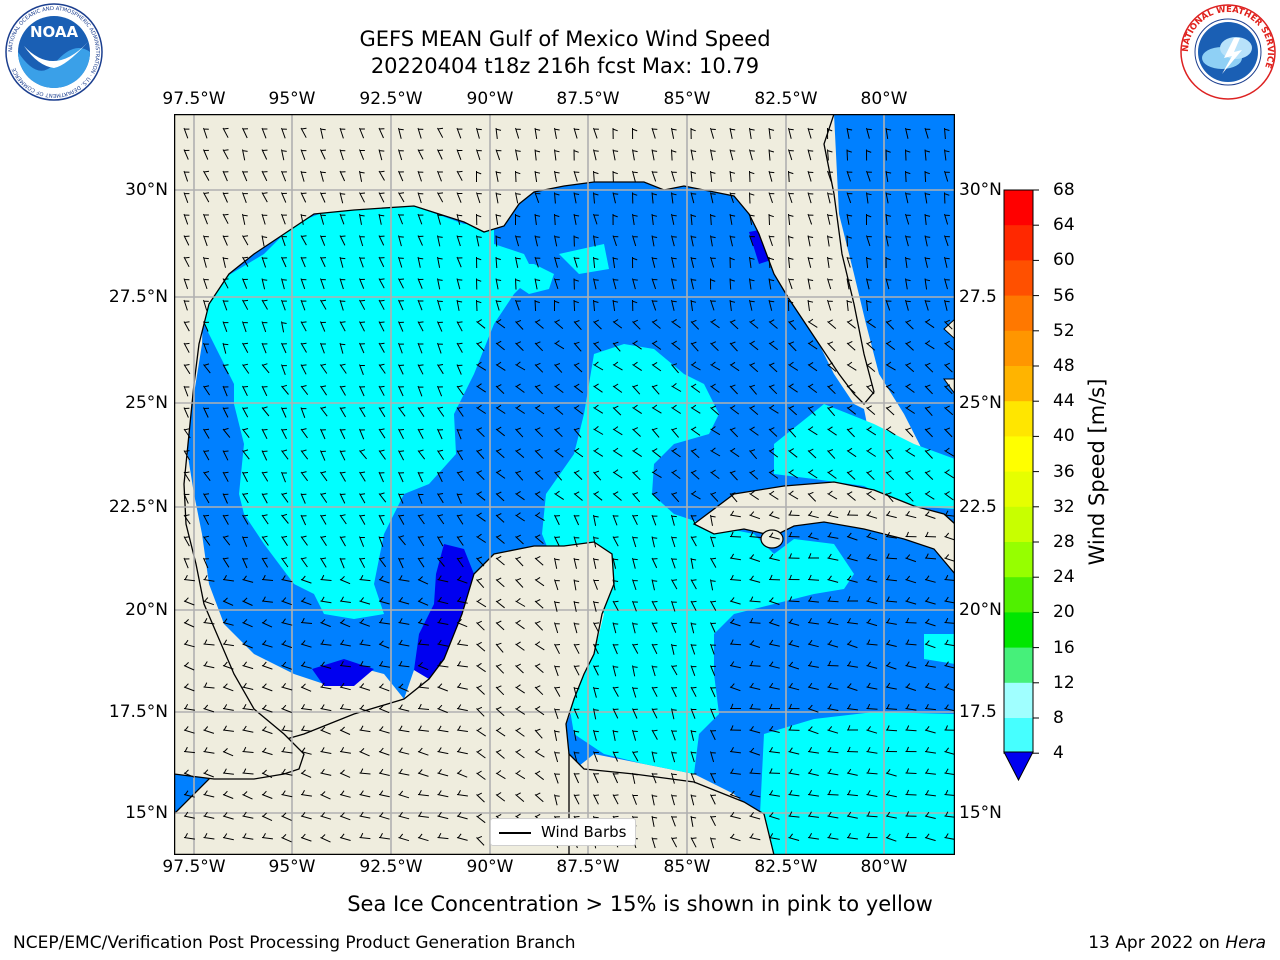 Image resolution: width=1280 pixels, height=960 pixels. Describe the element at coordinates (1058, 753) in the screenshot. I see `colorbar-tick-label: 4` at that location.